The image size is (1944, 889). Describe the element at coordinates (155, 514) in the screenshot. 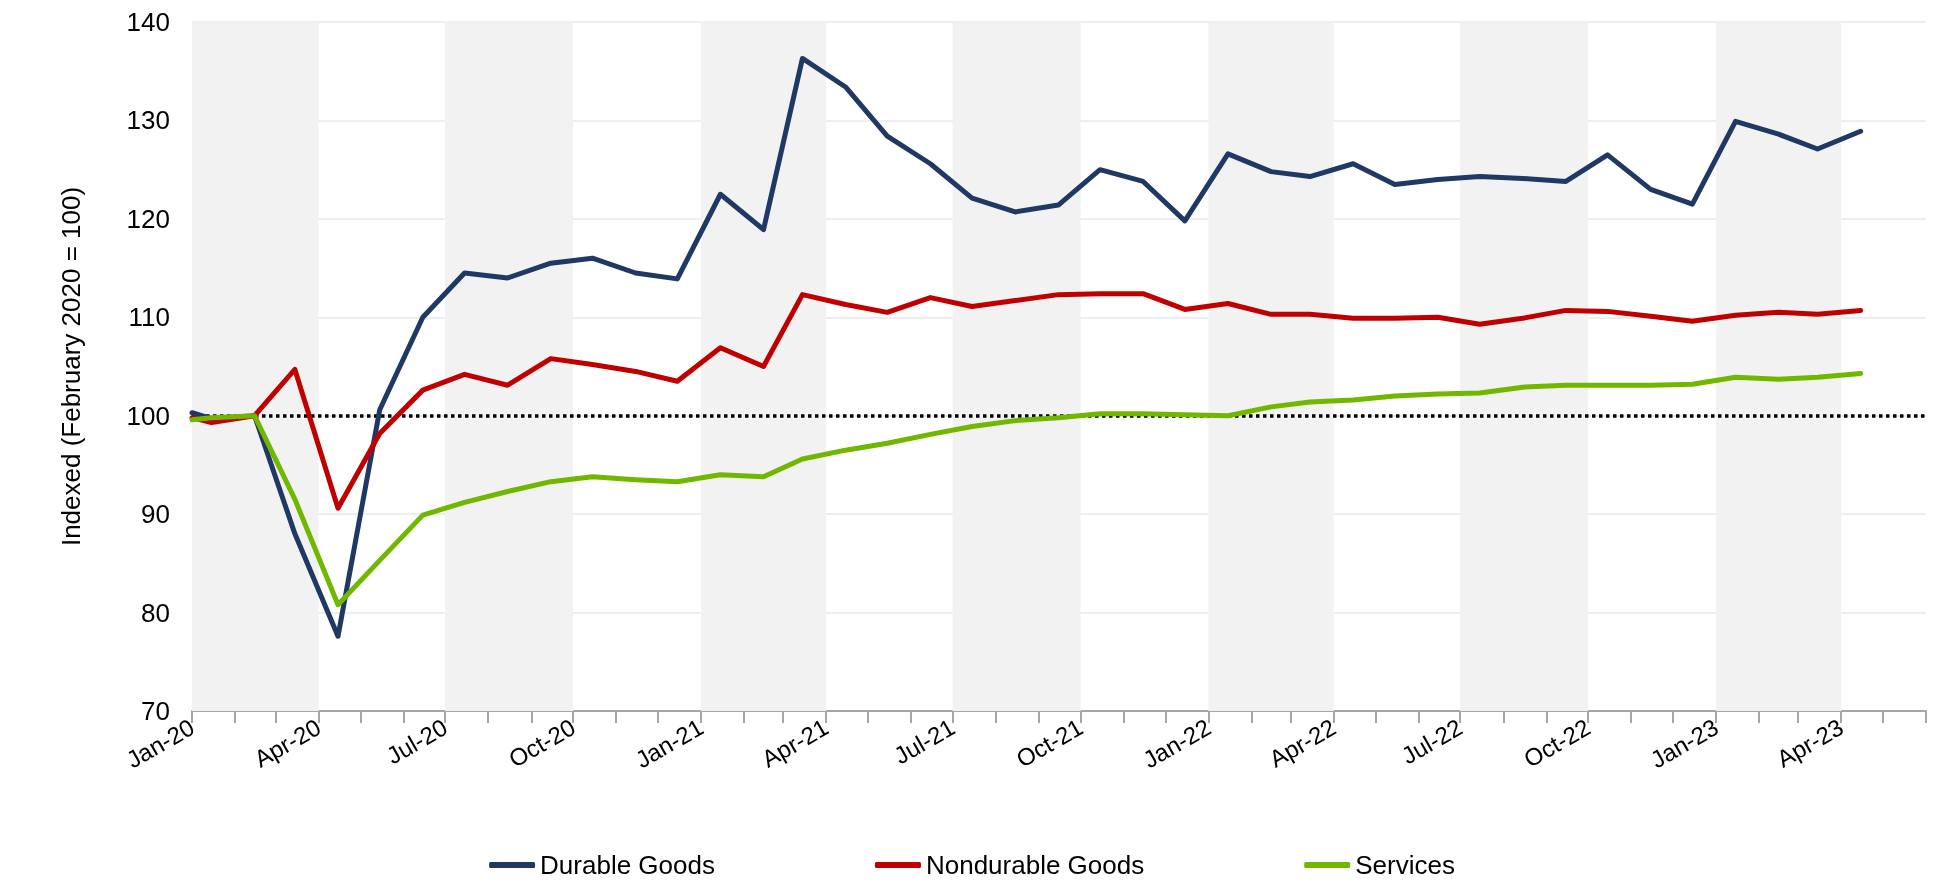

I see `y-tick-label: 90` at that location.